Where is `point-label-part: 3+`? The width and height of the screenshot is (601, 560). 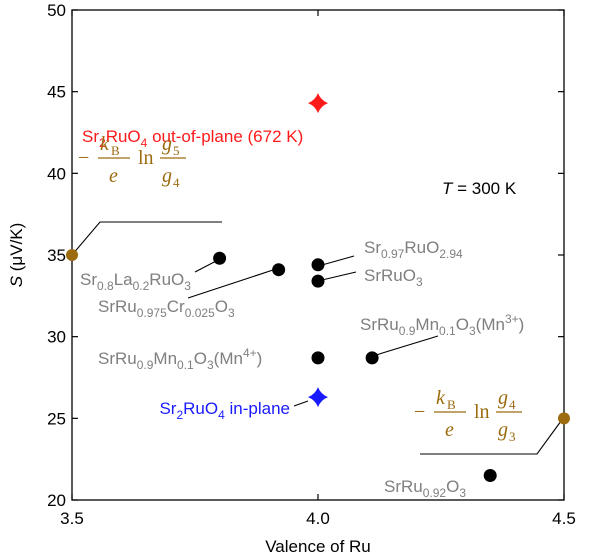 point-label-part: 3+ is located at coordinates (512, 319).